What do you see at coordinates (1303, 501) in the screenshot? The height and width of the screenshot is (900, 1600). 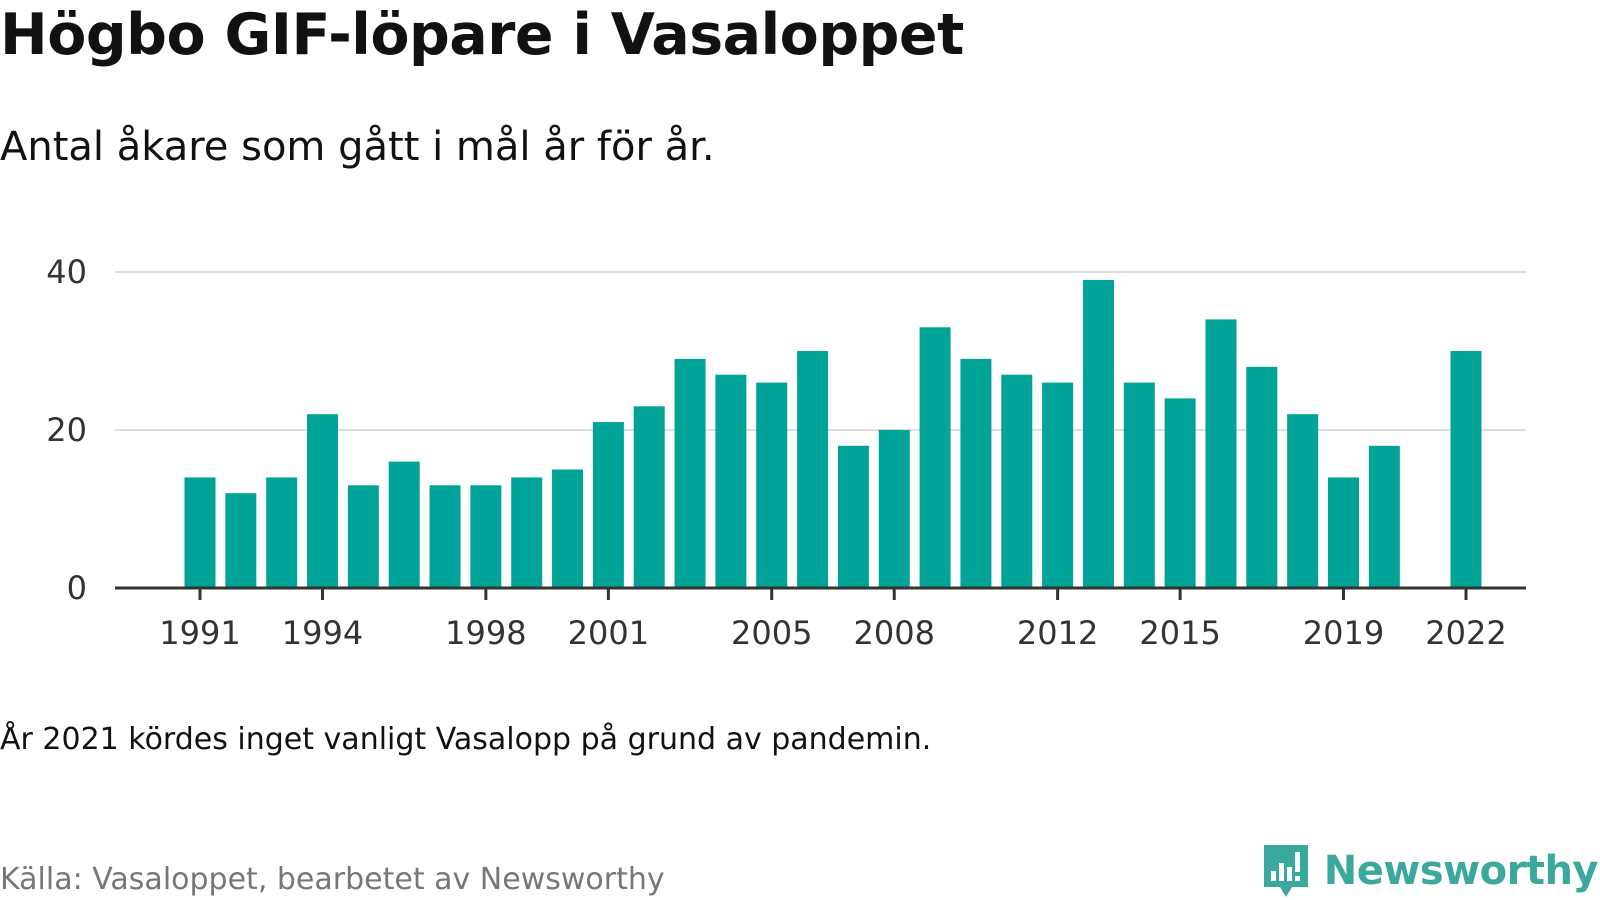 I see `bar-2018` at bounding box center [1303, 501].